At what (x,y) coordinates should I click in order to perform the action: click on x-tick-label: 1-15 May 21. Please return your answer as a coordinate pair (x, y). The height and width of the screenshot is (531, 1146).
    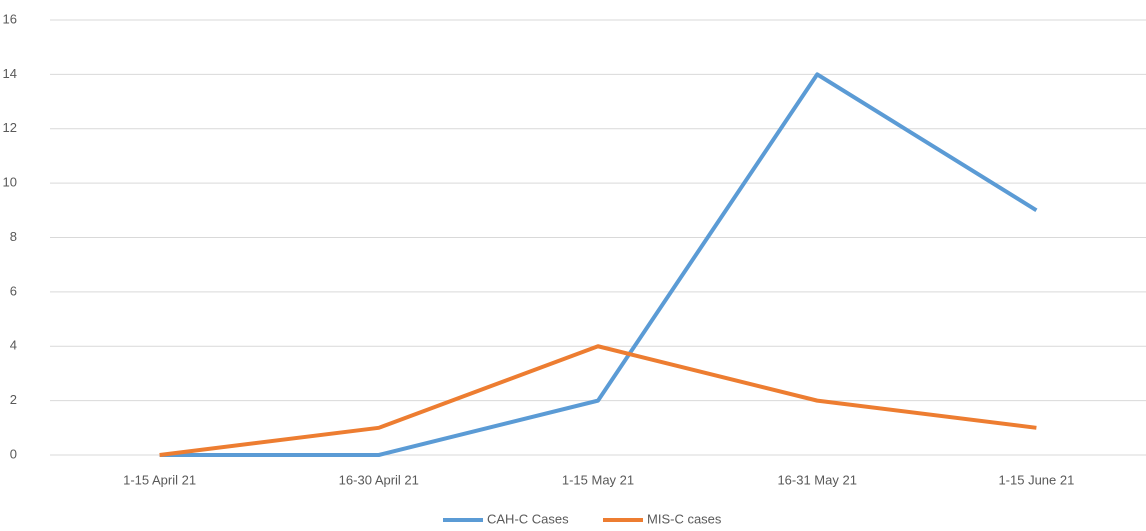
    Looking at the image, I should click on (598, 479).